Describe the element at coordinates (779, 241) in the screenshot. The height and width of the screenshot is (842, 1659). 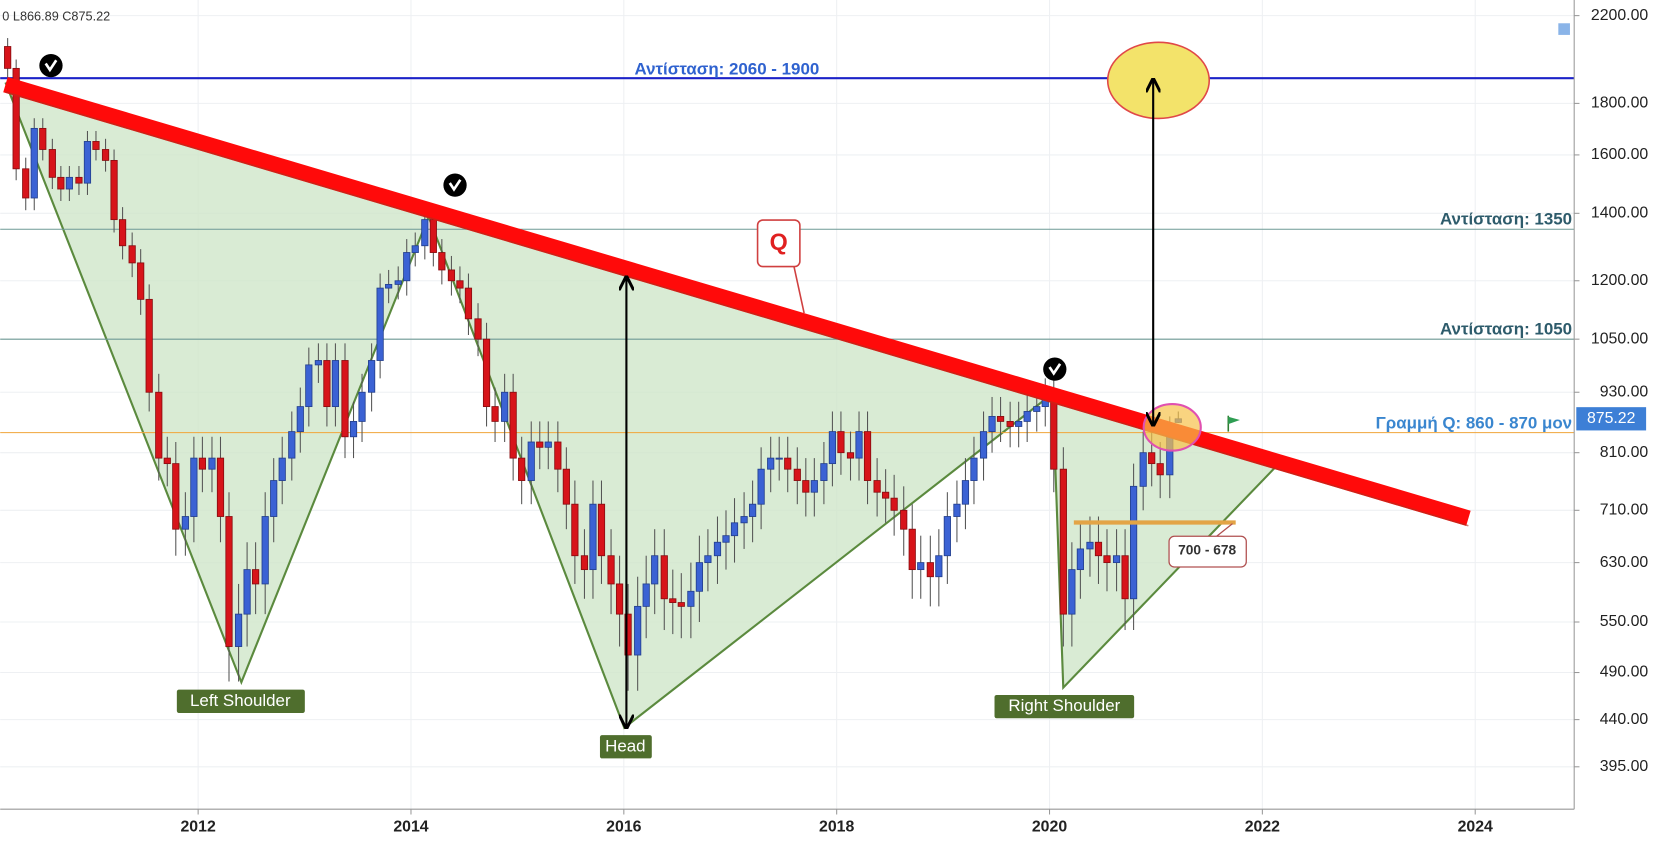
I see `q-label: Q` at that location.